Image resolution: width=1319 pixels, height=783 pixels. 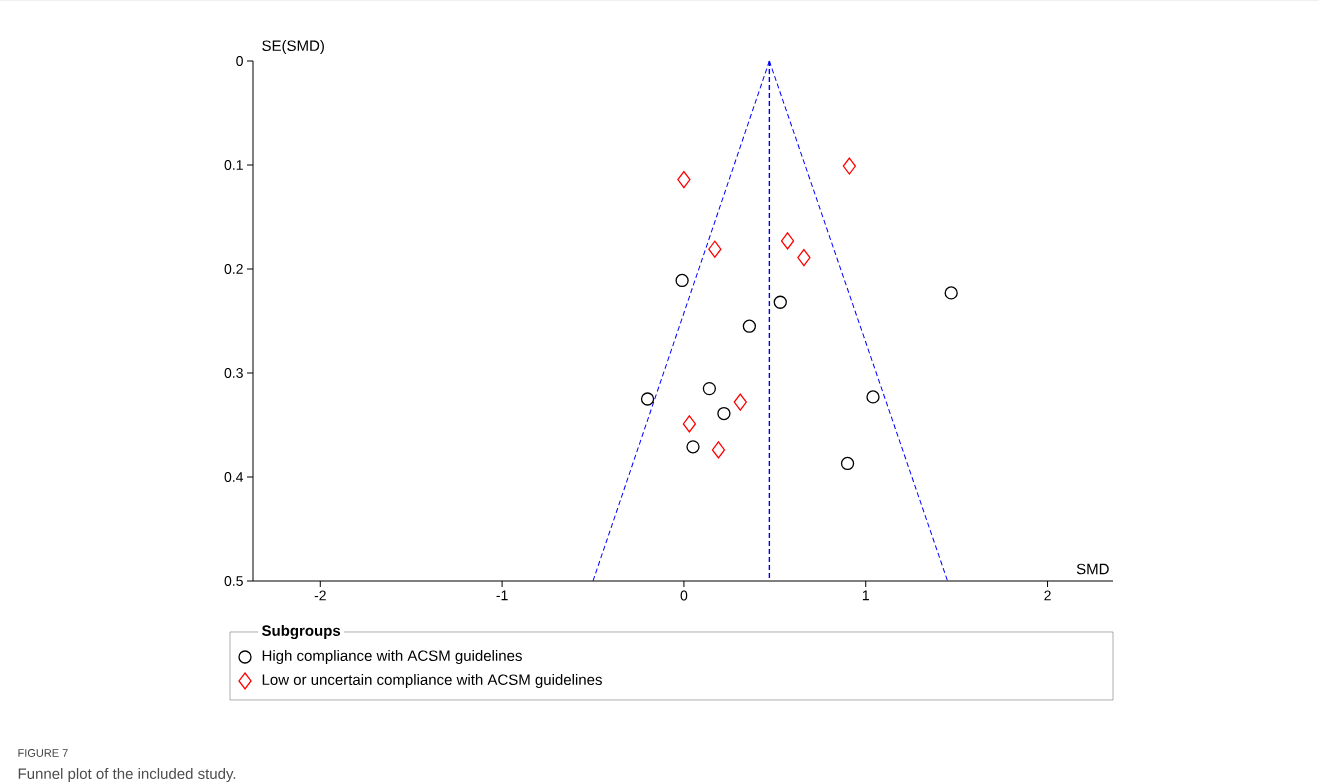 What do you see at coordinates (233, 269) in the screenshot?
I see `y-tick-label: 0.2` at bounding box center [233, 269].